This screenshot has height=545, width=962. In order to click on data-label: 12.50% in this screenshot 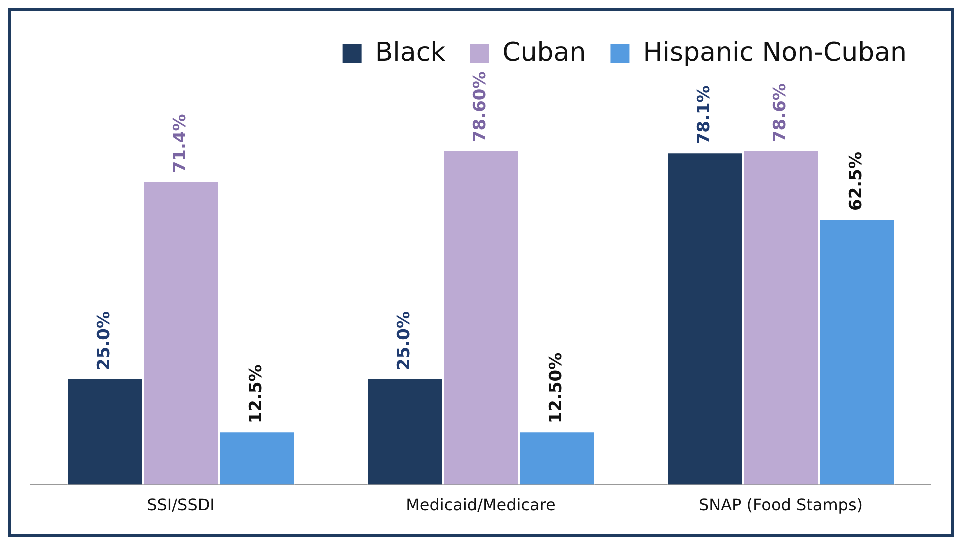, I will do `click(556, 388)`.